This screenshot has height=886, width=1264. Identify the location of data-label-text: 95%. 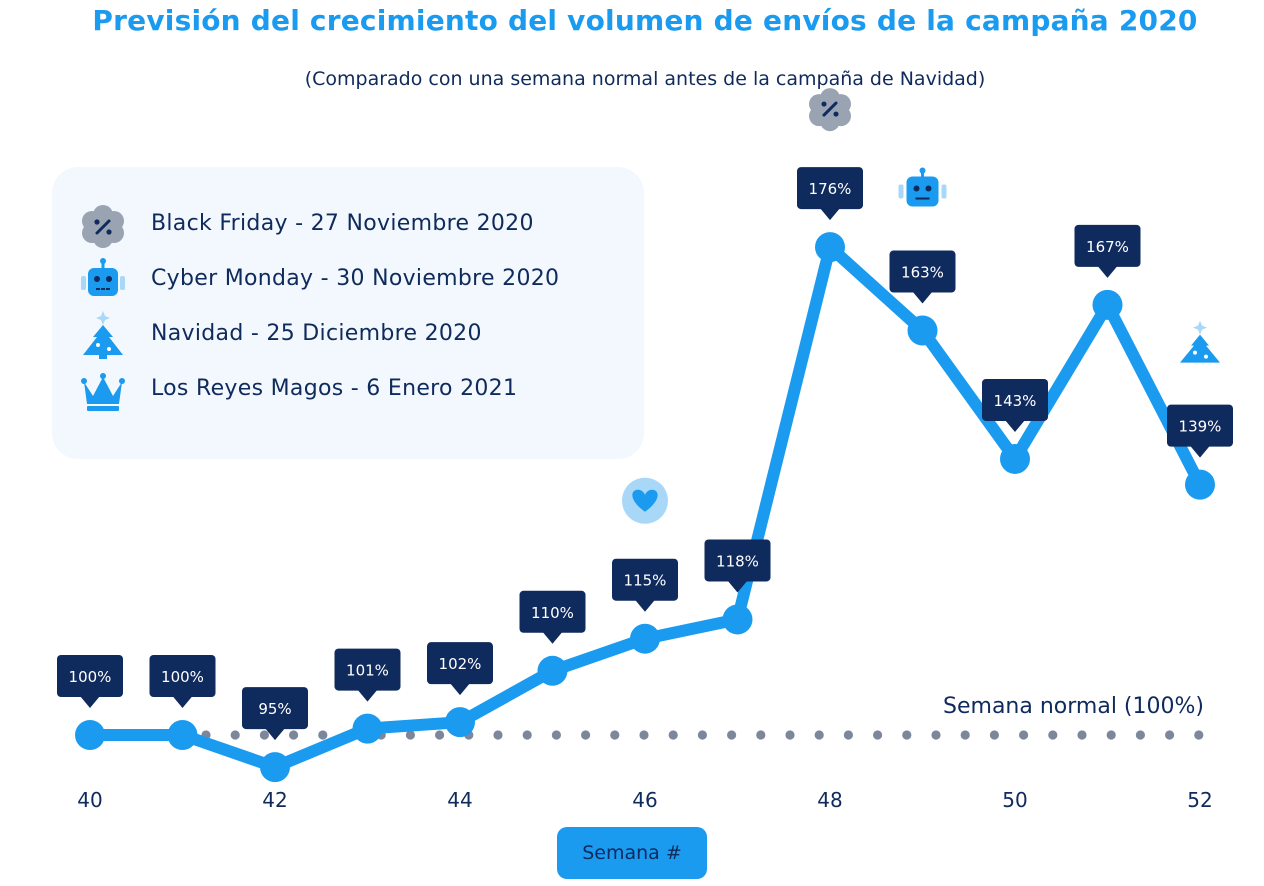
(274, 709).